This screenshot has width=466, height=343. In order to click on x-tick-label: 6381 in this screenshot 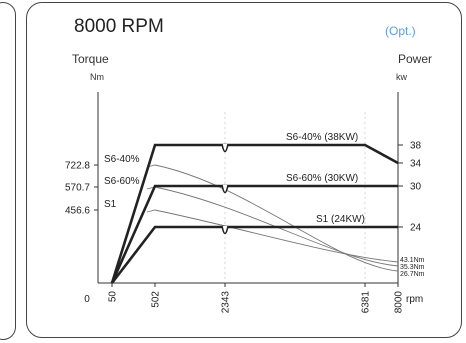, I will do `click(366, 302)`.